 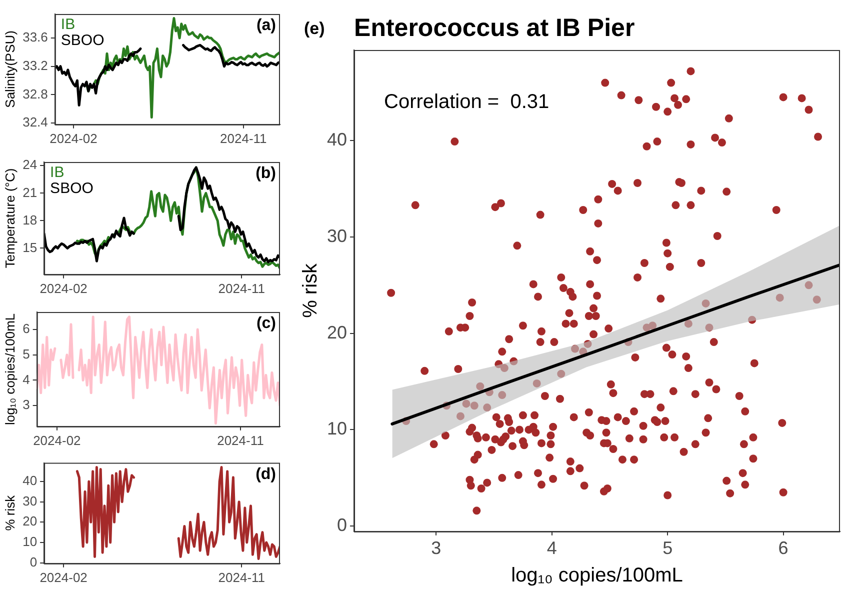 What do you see at coordinates (266, 173) in the screenshot?
I see `annotation: (b)` at bounding box center [266, 173].